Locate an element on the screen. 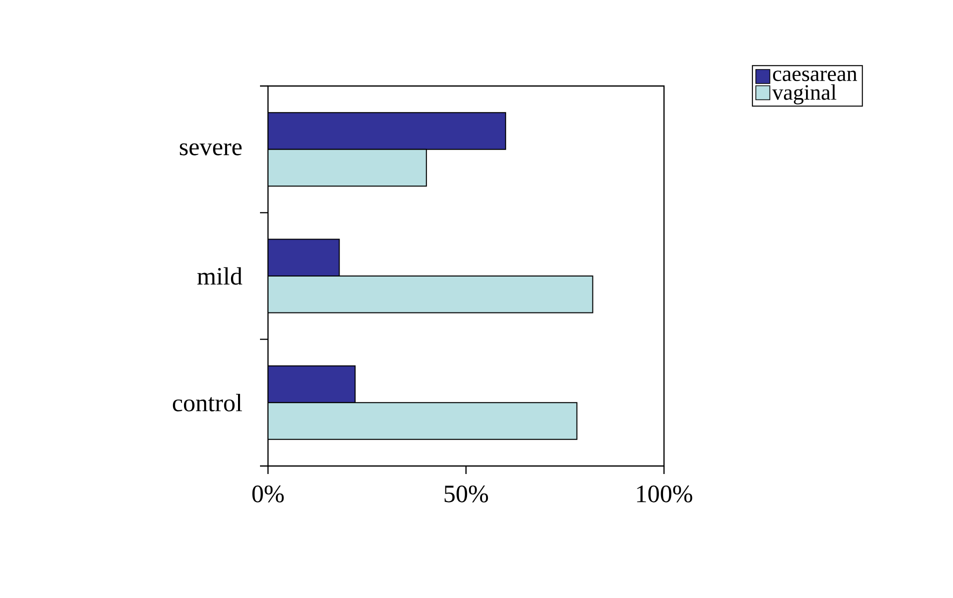 This screenshot has height=598, width=953. x-tick-label: 100% is located at coordinates (664, 494).